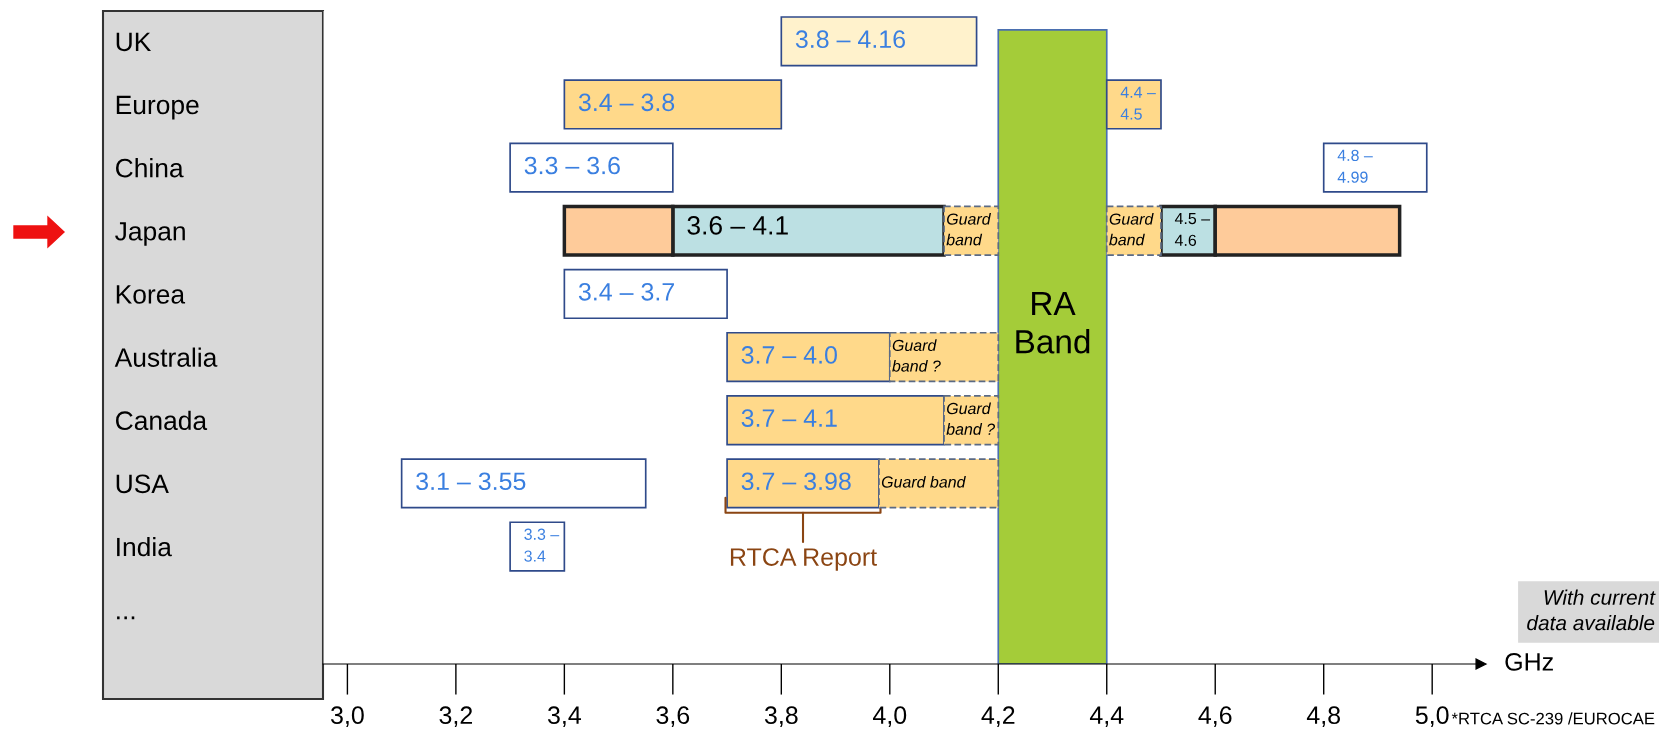 The height and width of the screenshot is (739, 1659). What do you see at coordinates (142, 484) in the screenshot?
I see `y-tick-label: USA` at bounding box center [142, 484].